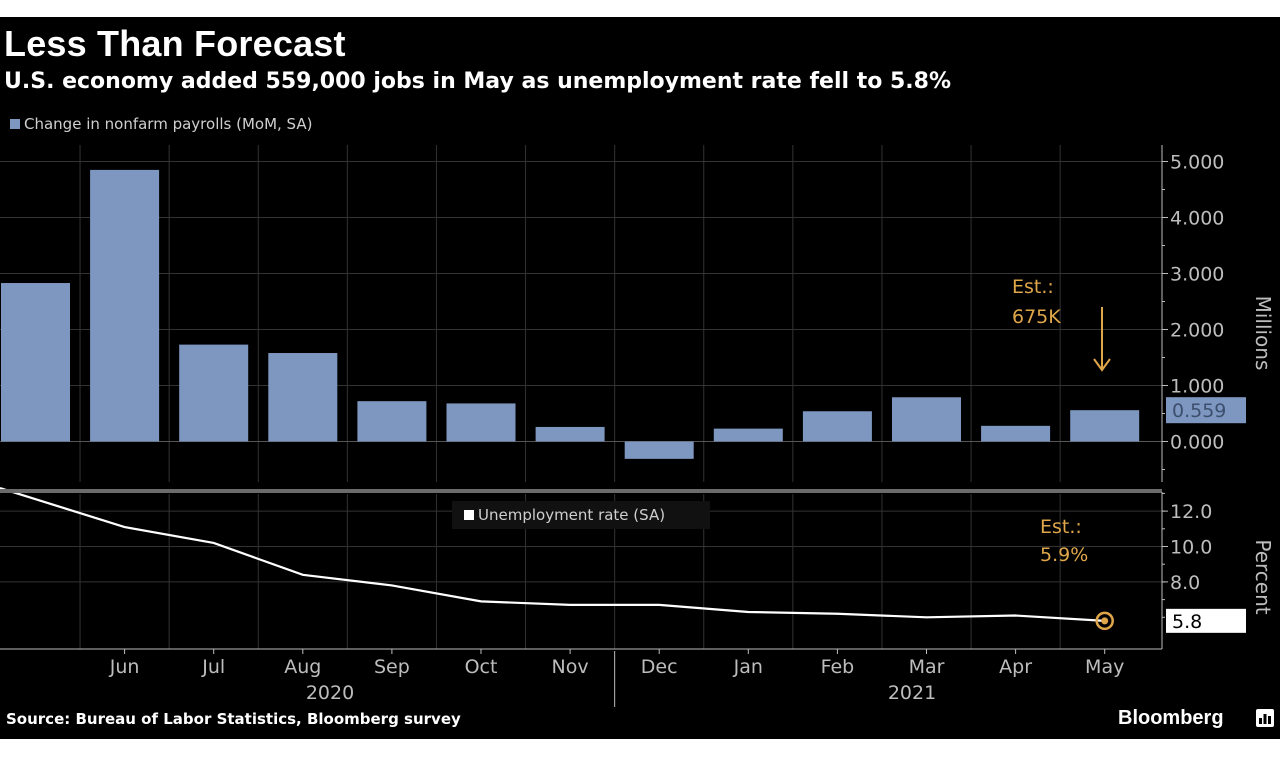  I want to click on legend-label-bars: Change in nonfarm payrolls (MoM, SA), so click(168, 124).